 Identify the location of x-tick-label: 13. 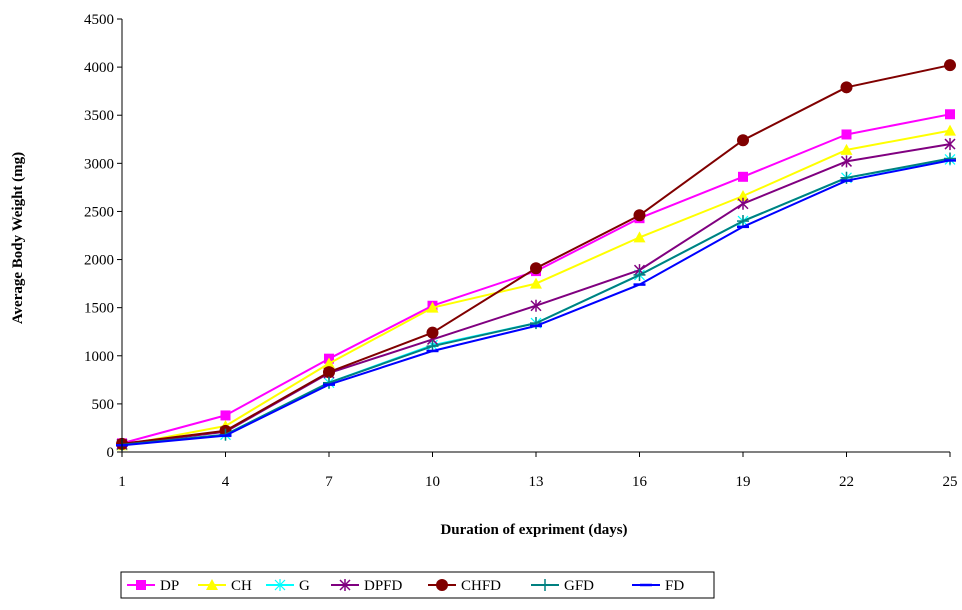
(536, 482).